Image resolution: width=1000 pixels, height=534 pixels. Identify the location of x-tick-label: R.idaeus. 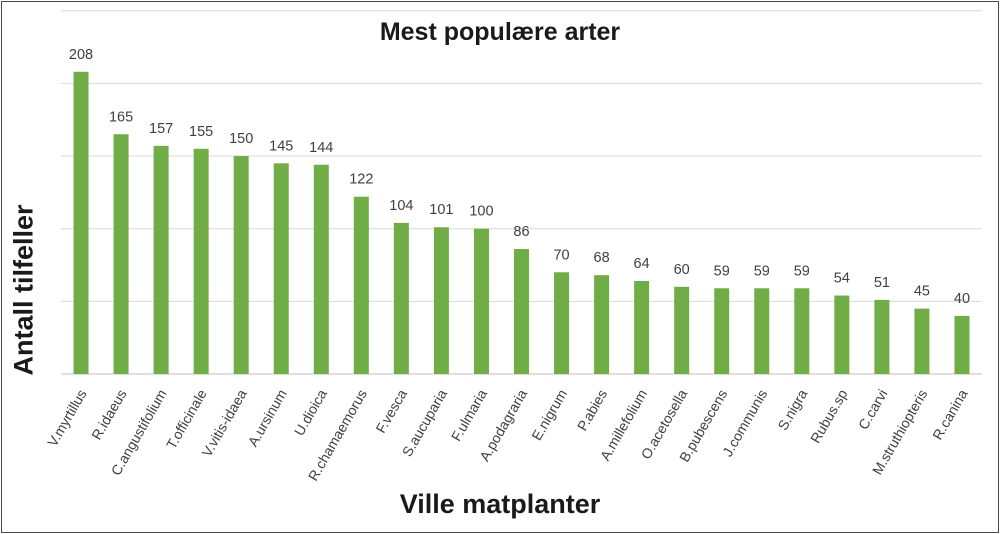
(108, 415).